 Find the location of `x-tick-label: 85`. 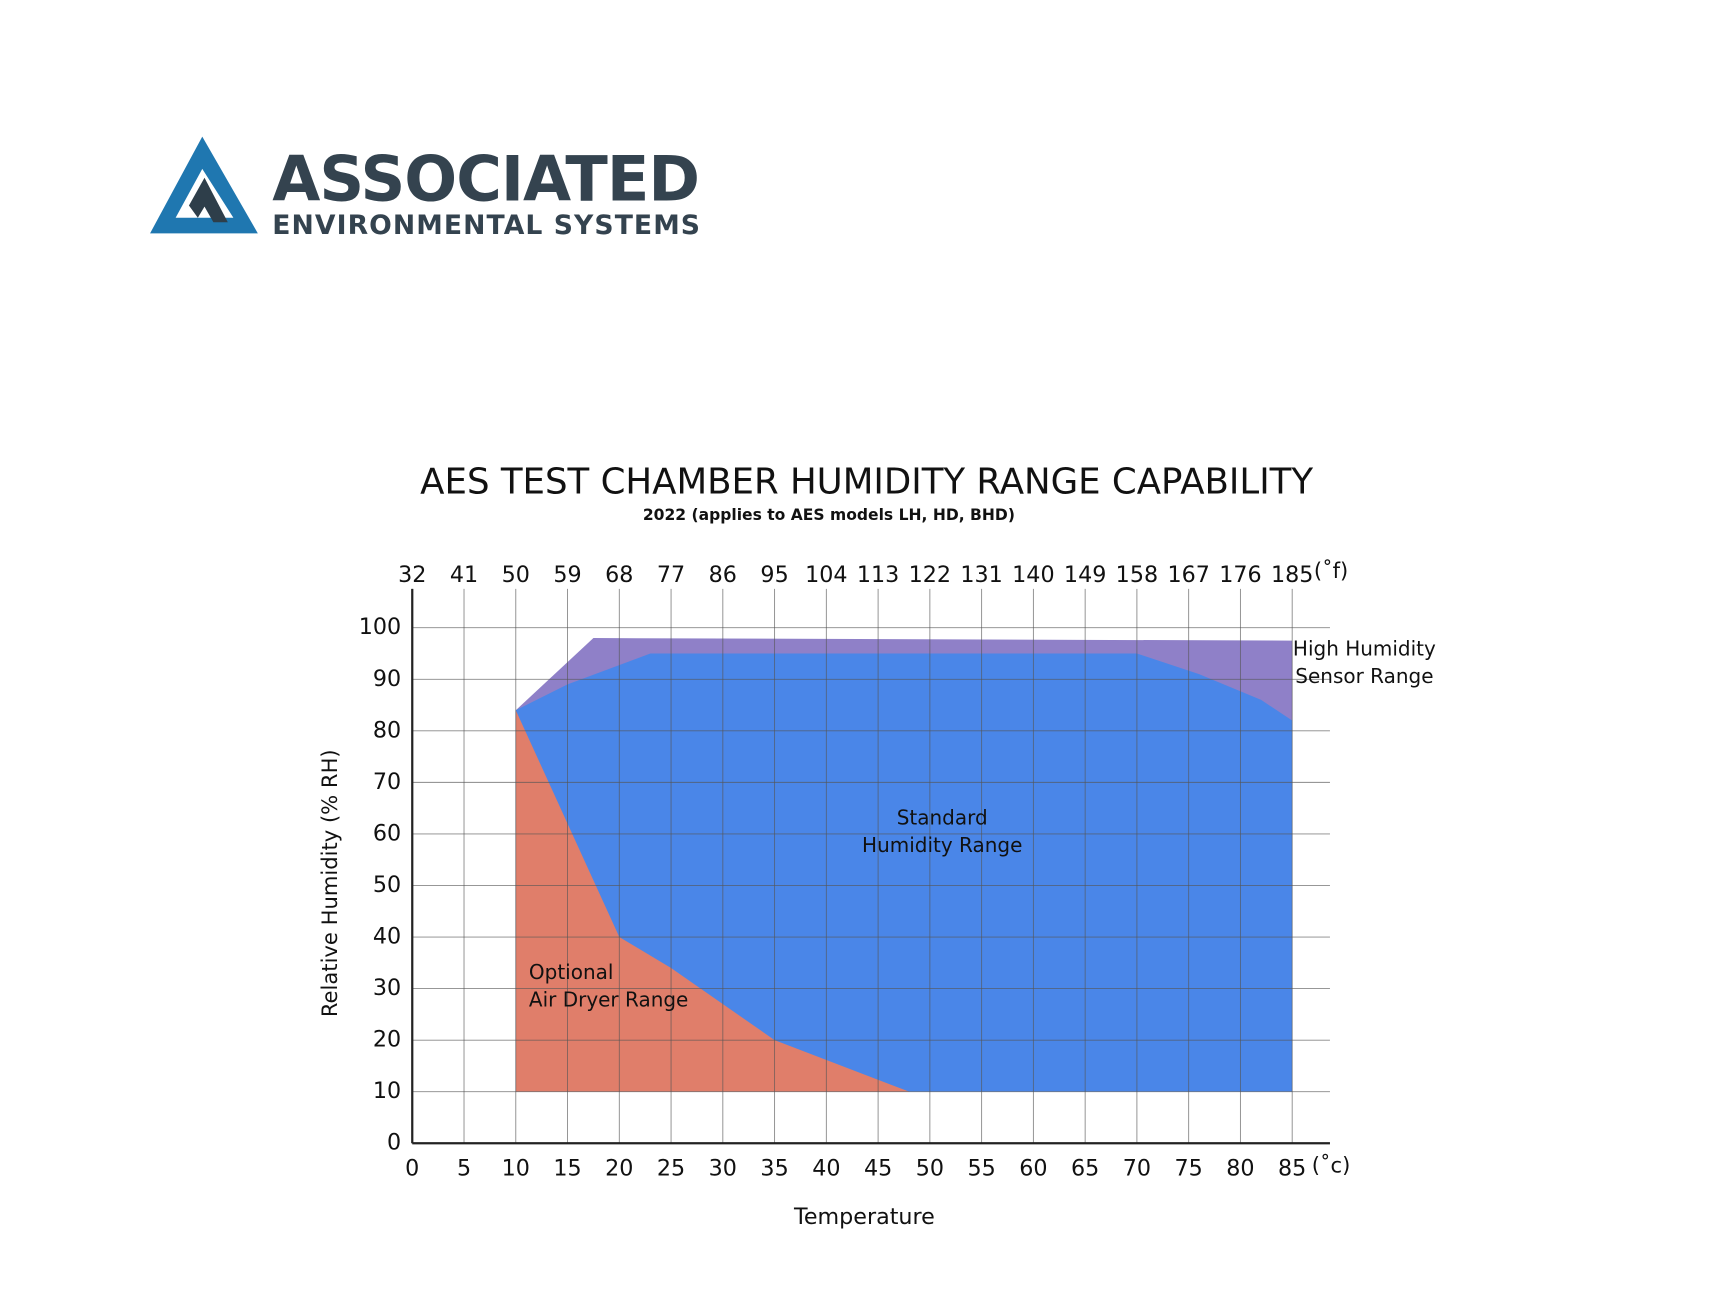

x-tick-label: 85 is located at coordinates (1292, 1168).